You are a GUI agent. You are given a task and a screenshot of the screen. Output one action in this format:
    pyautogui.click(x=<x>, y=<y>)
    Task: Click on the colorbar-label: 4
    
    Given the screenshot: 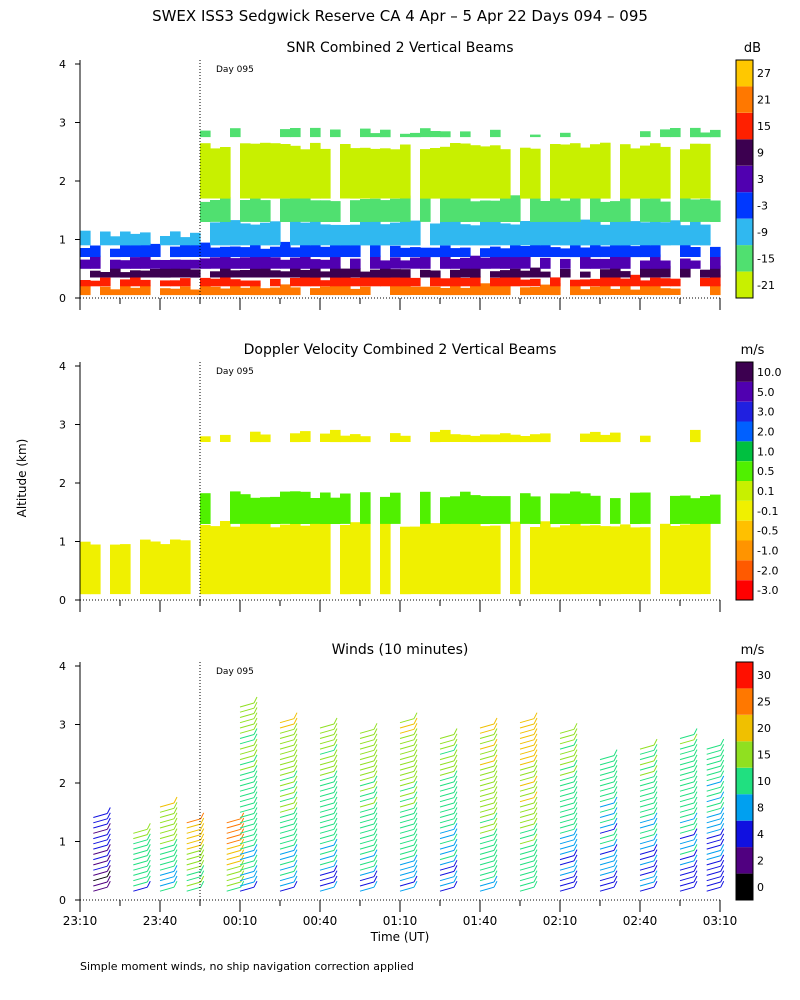 What is the action you would take?
    pyautogui.click(x=760, y=834)
    